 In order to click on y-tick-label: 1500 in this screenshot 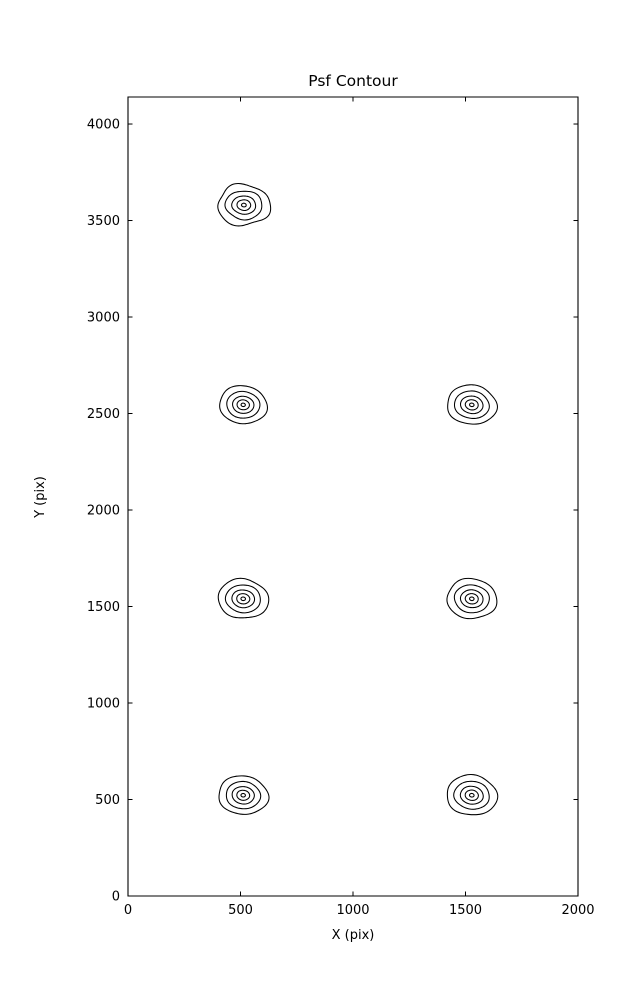, I will do `click(103, 607)`.